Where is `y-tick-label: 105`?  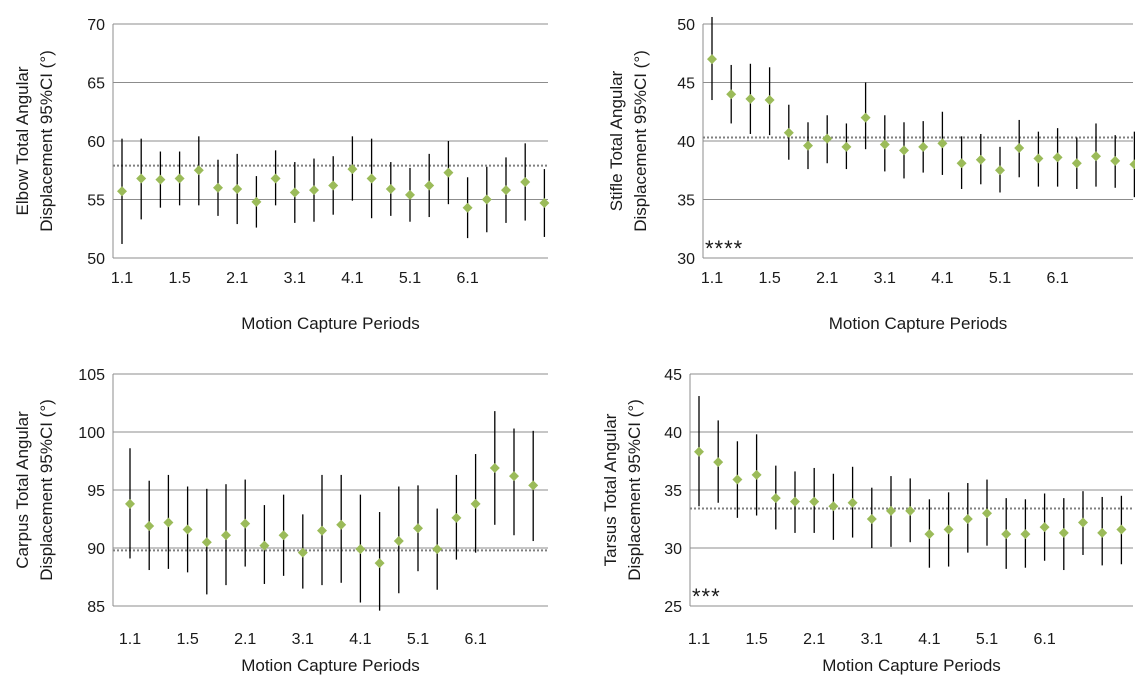
y-tick-label: 105 is located at coordinates (91, 375).